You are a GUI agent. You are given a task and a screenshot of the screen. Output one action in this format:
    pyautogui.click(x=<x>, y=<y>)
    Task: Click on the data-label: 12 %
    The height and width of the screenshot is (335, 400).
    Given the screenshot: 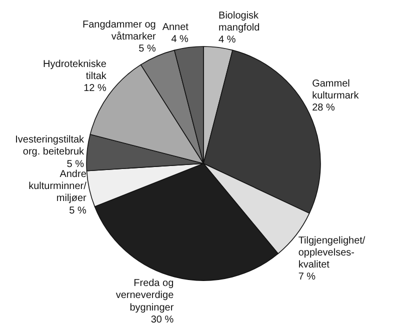 What is the action you would take?
    pyautogui.click(x=95, y=88)
    